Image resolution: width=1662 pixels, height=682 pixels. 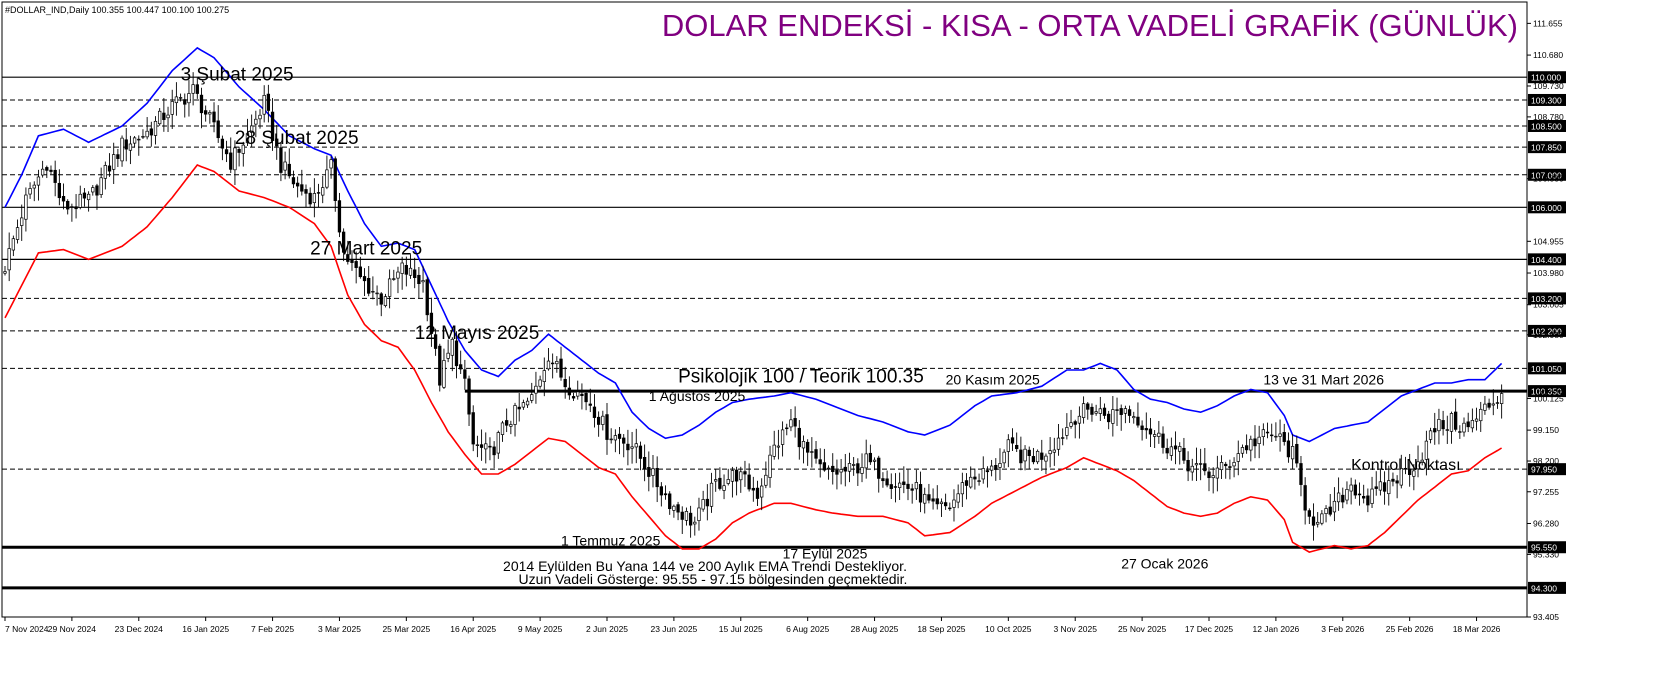 I want to click on x-tick-label-15: 10 Oct 2025, so click(x=1008, y=629).